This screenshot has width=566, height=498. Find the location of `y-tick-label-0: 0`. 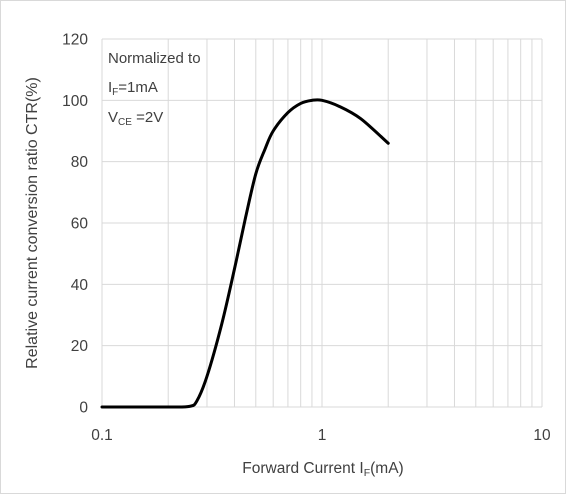

y-tick-label-0: 0 is located at coordinates (83, 408).